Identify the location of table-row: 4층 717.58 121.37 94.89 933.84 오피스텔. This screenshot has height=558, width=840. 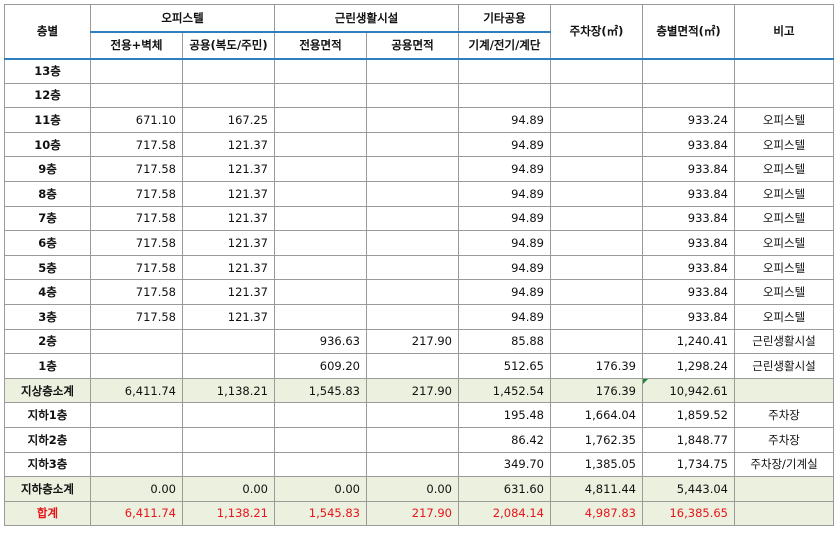
(419, 292).